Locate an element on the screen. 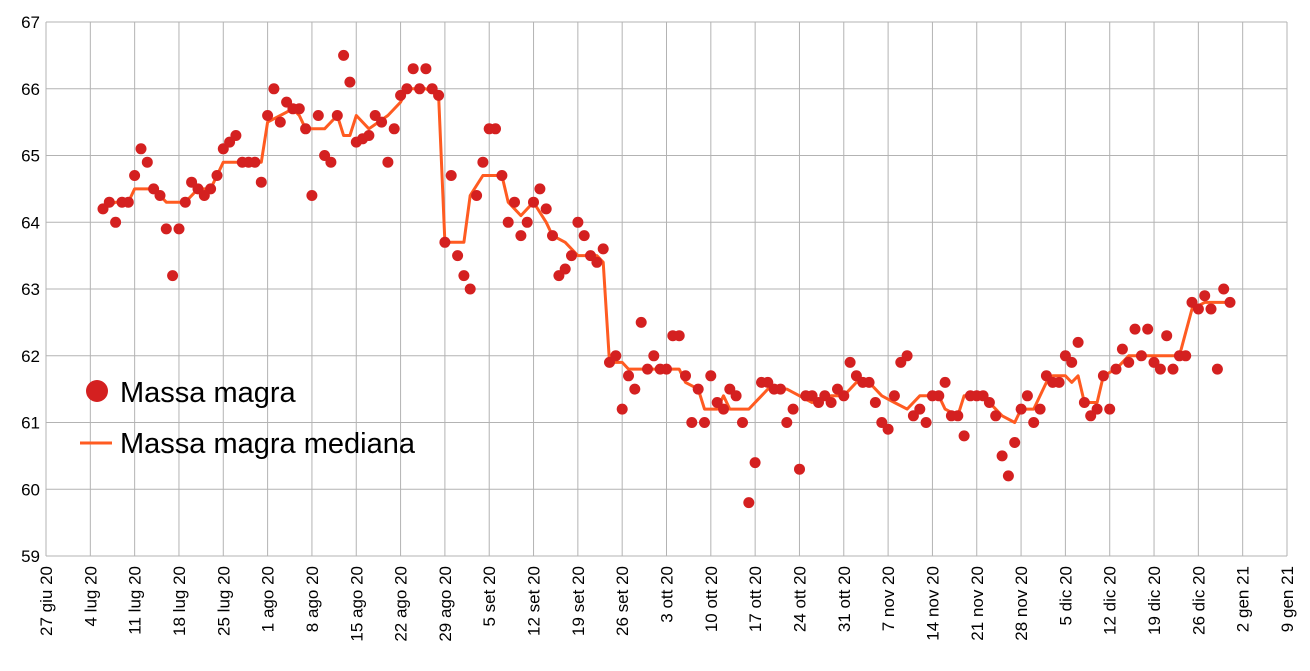 This screenshot has height=671, width=1310. x-tick-label: 18 lug 20 is located at coordinates (179, 601).